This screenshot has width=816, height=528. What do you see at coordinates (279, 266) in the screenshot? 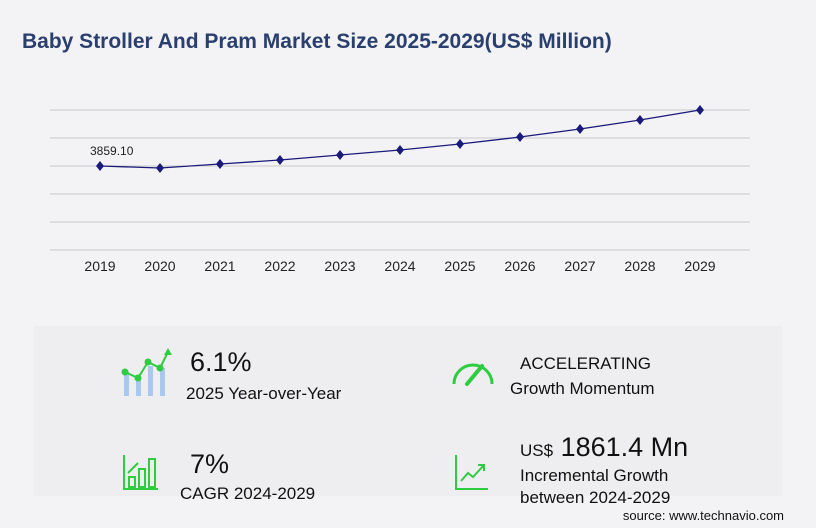
I see `x-tick-label: 2022` at bounding box center [279, 266].